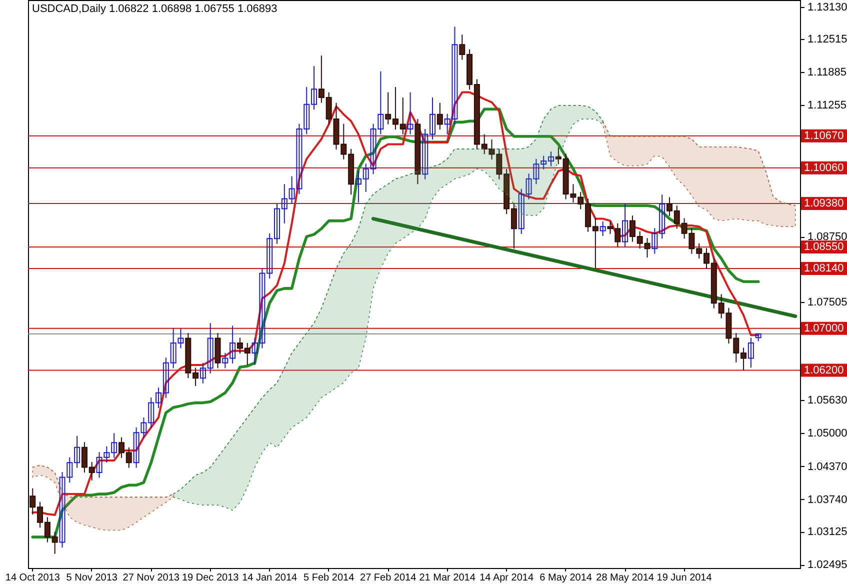 This screenshot has width=847, height=586. What do you see at coordinates (827, 565) in the screenshot?
I see `y-tick-label: 1.02495` at bounding box center [827, 565].